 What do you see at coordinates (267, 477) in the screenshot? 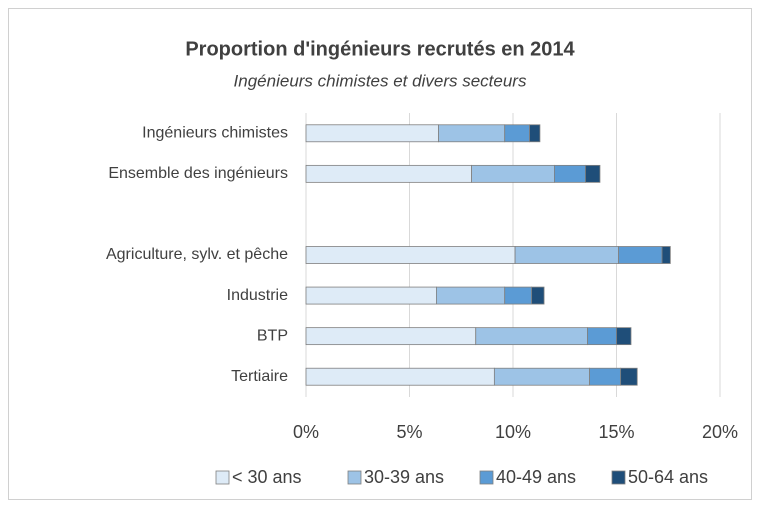
I see `legend-label: < 30 ans` at bounding box center [267, 477].